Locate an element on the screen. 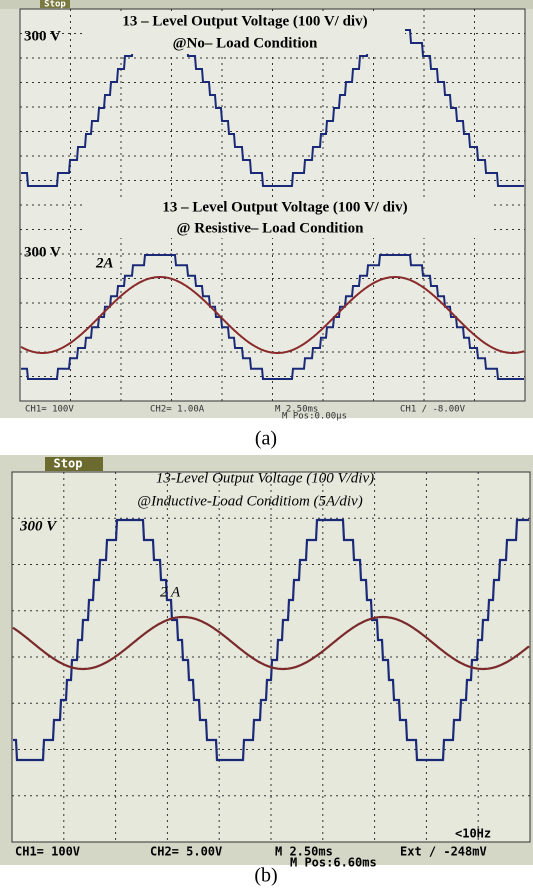 This screenshot has width=533, height=888. footer-trigger: Ext / -248mV is located at coordinates (443, 852).